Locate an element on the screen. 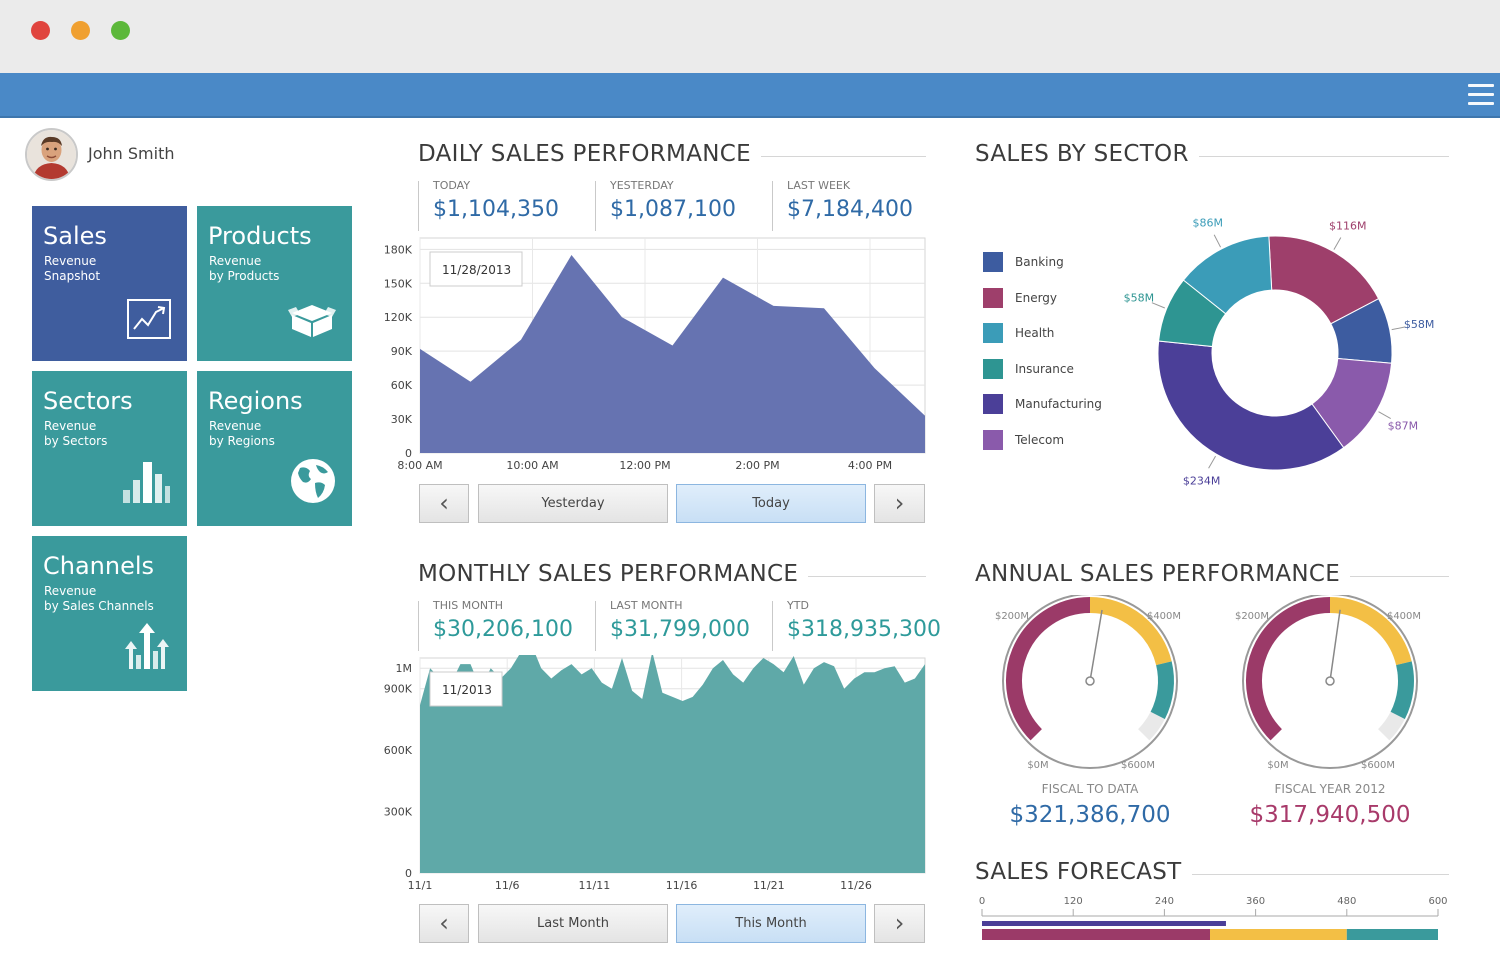  monthly-prev-button: ‹ is located at coordinates (444, 923).